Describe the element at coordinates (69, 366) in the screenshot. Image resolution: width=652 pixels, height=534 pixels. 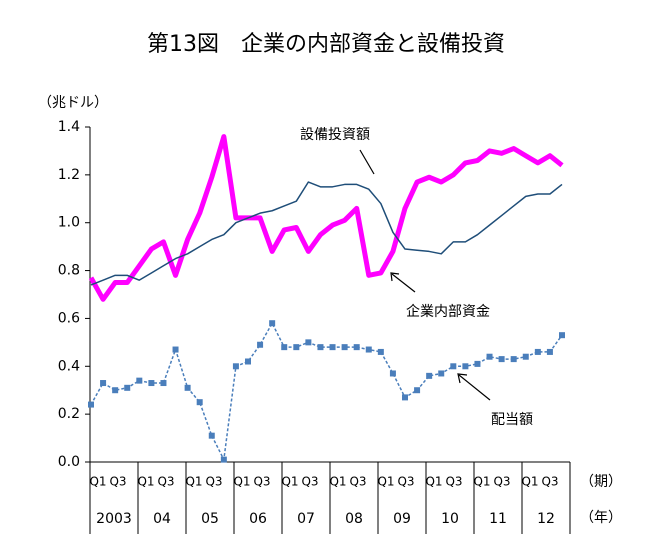
I see `y-tick-label: 0.4` at that location.